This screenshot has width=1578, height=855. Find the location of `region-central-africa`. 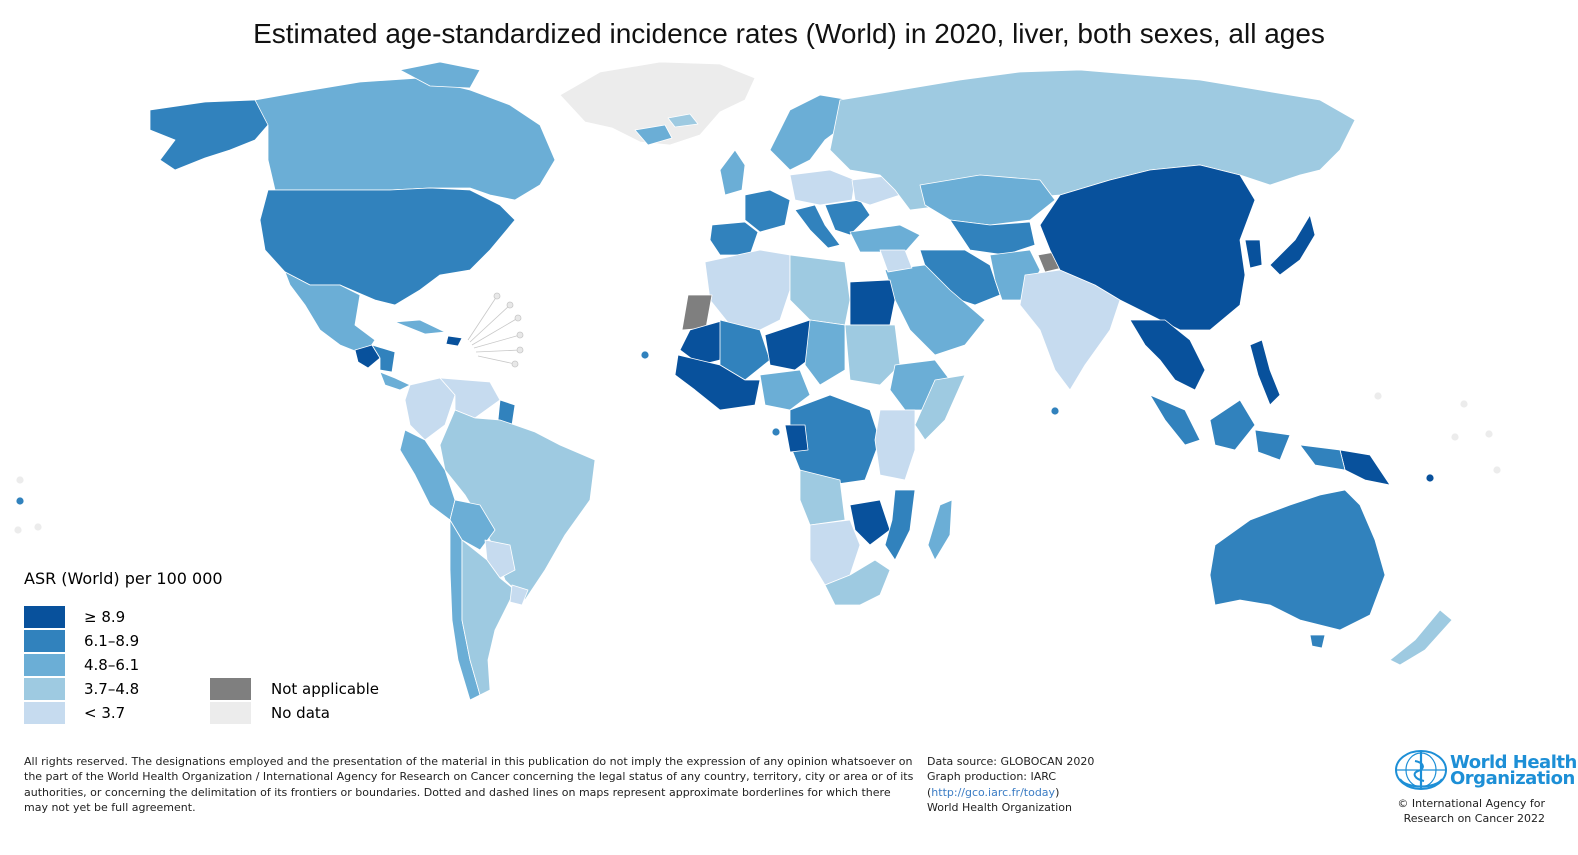

region-central-africa is located at coordinates (835, 440).